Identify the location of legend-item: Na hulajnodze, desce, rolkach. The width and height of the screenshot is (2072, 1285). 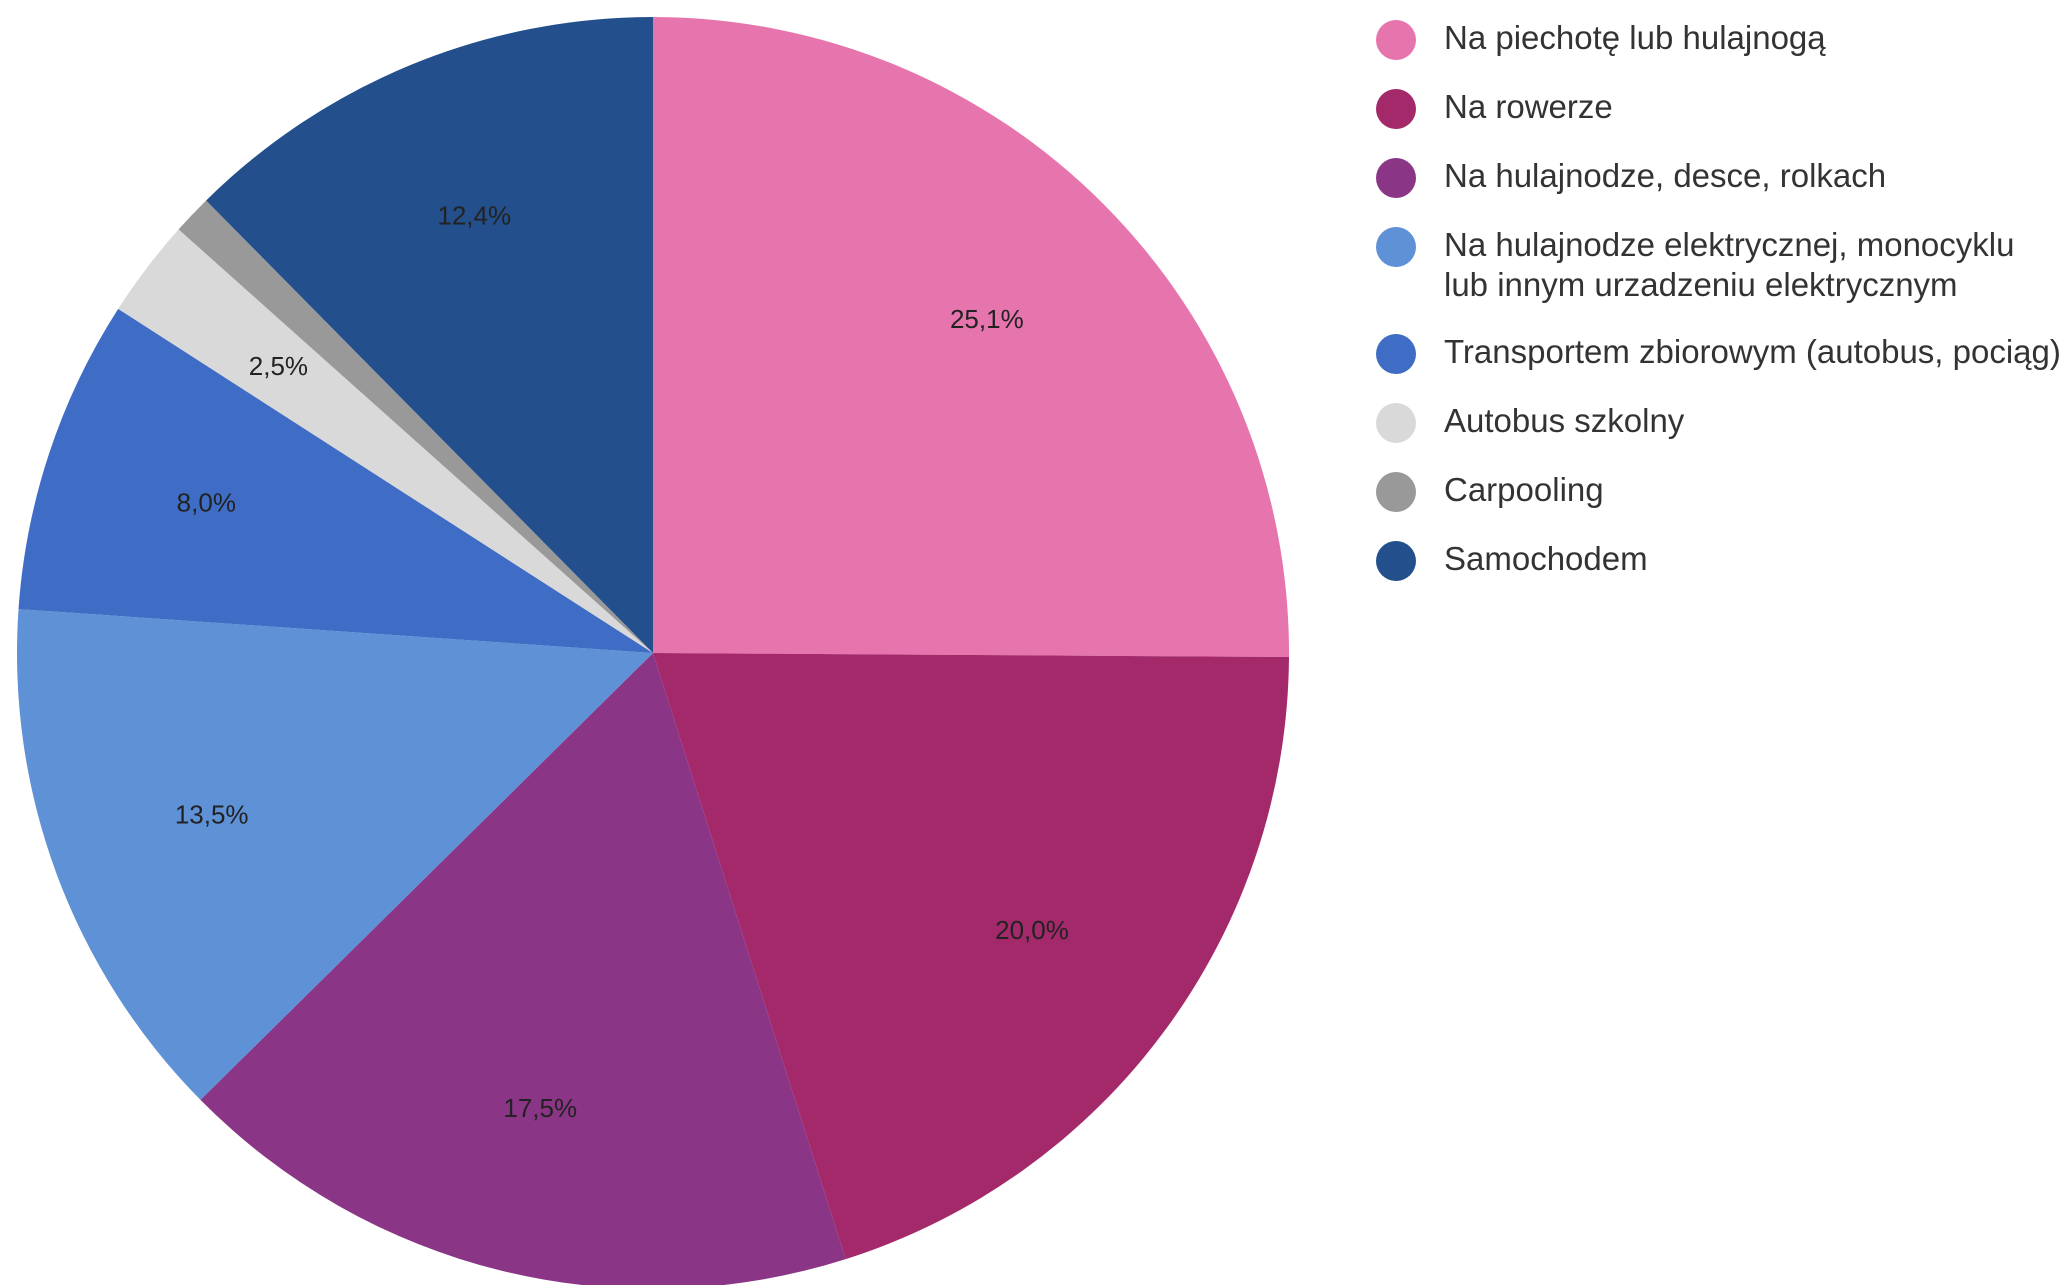
(1721, 177).